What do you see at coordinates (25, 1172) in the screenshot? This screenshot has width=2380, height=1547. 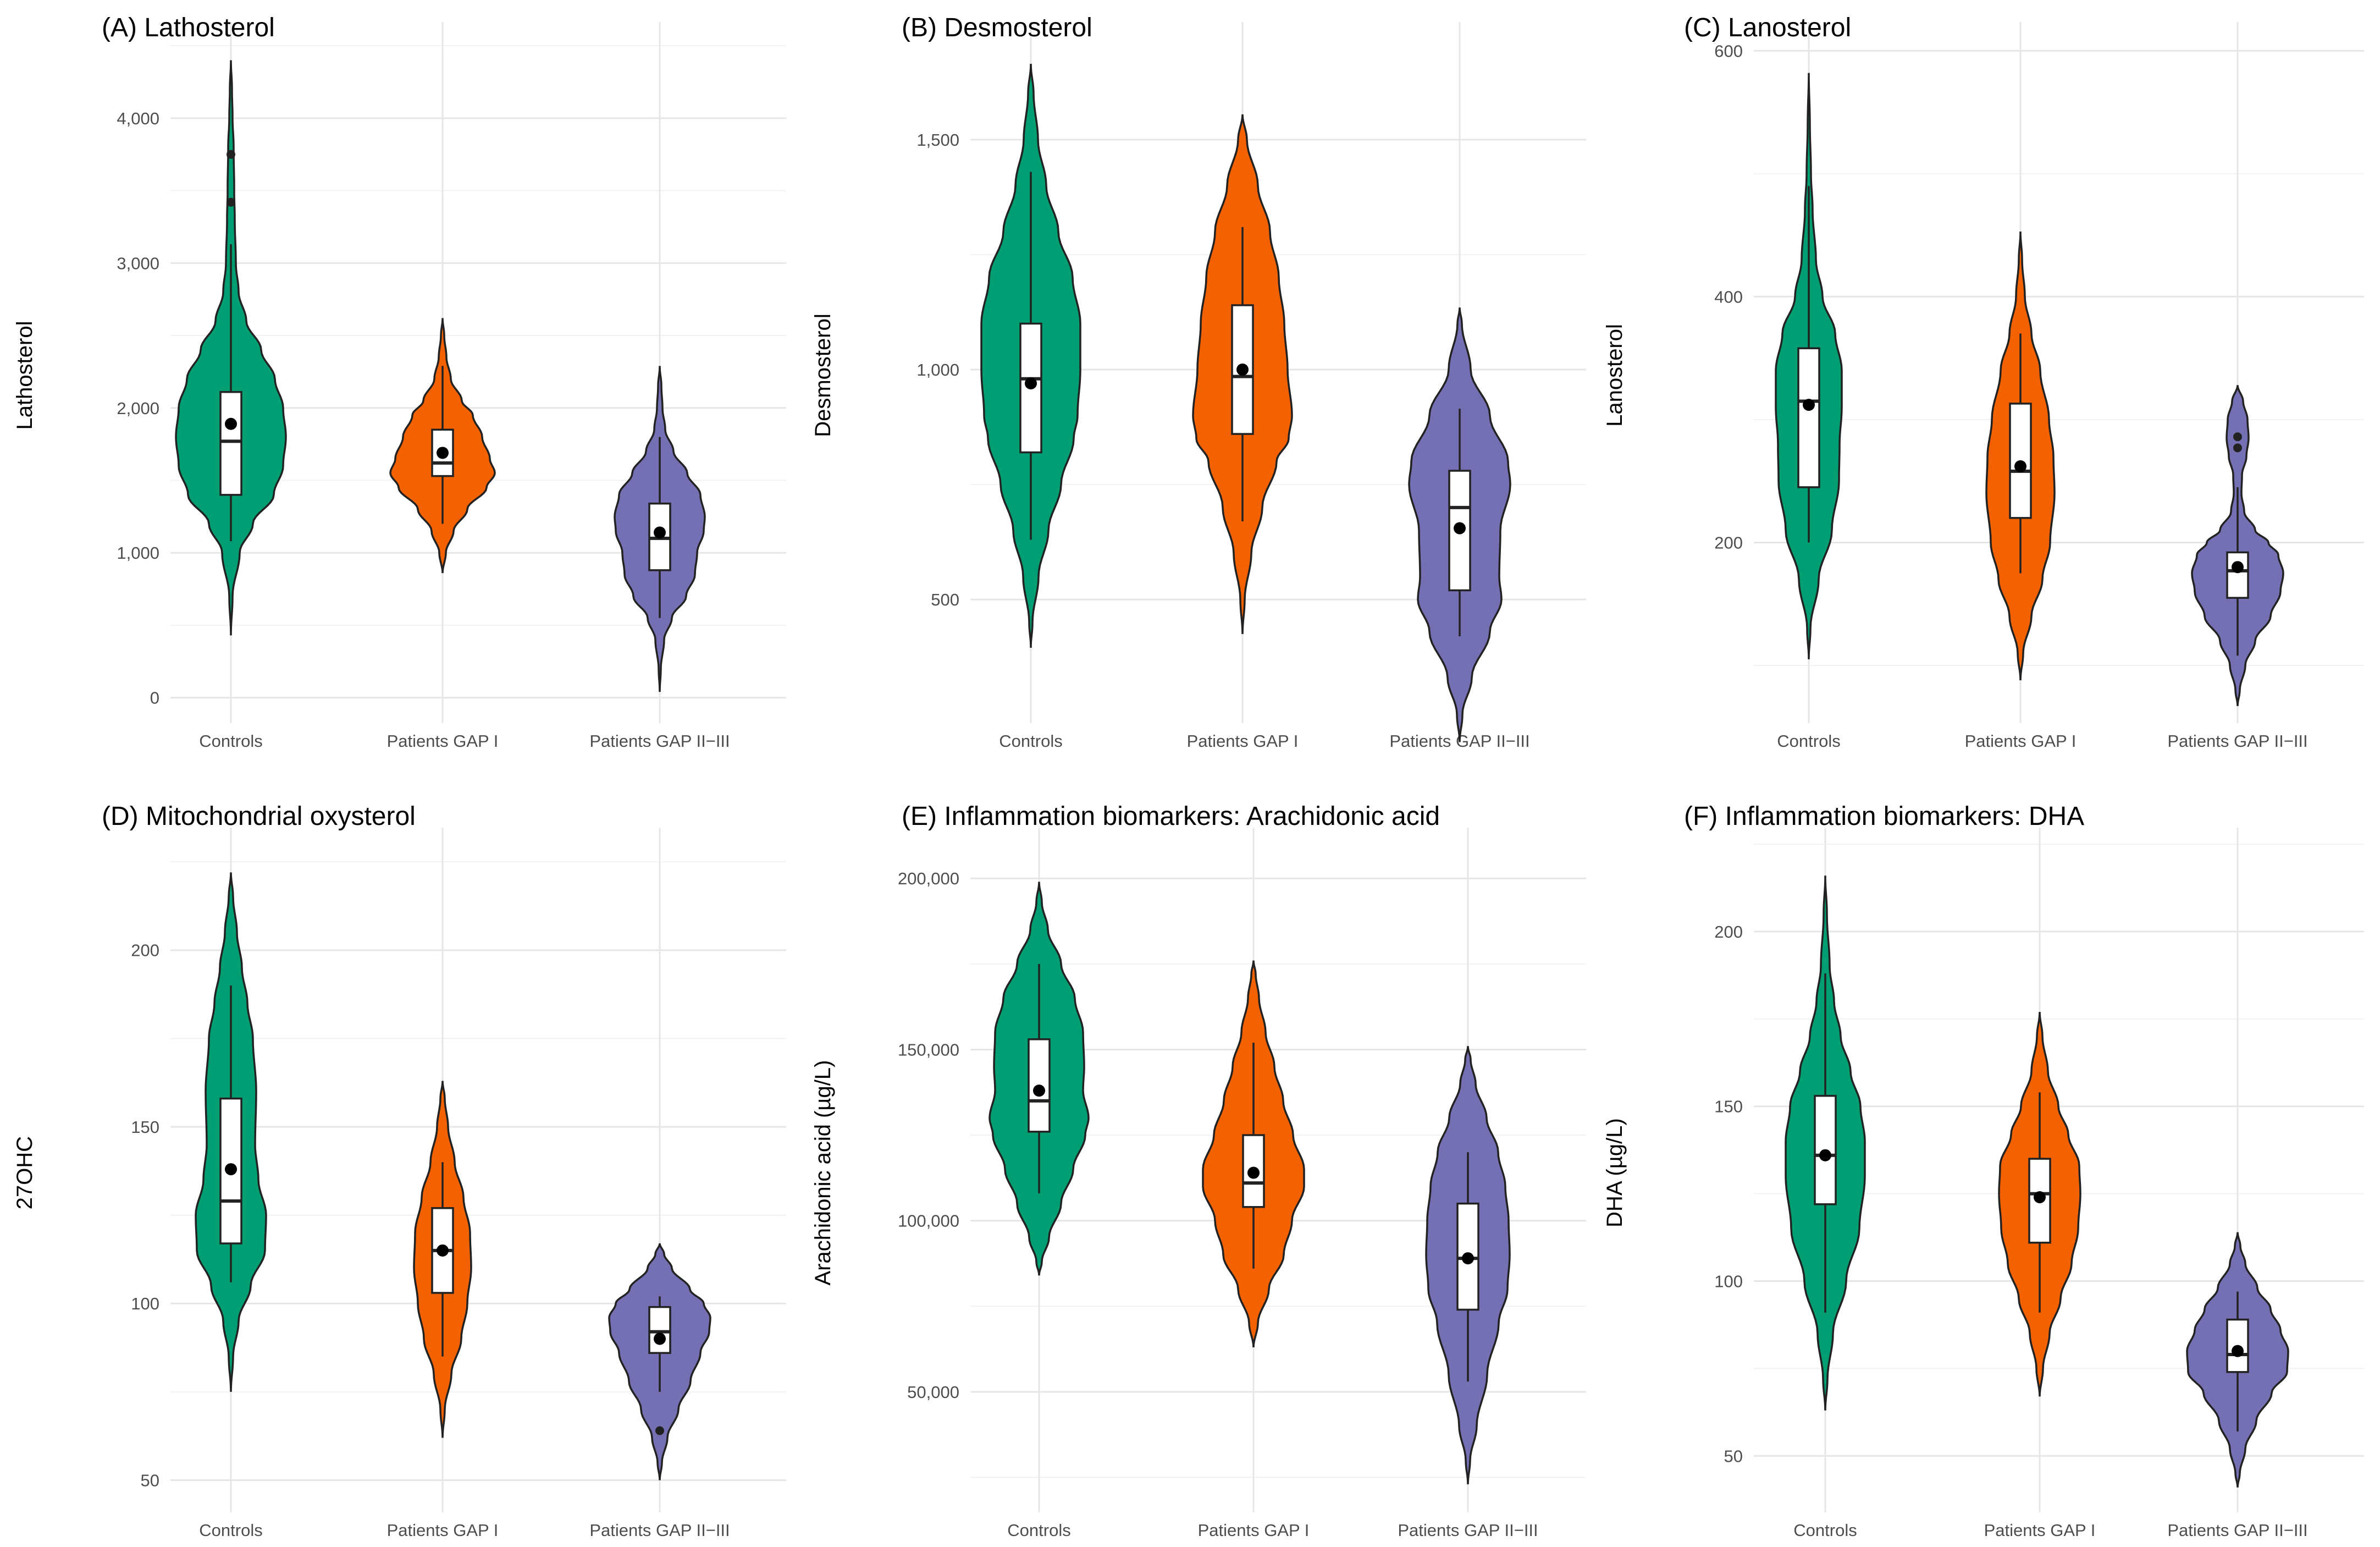 I see `y-axis-label: 27OHC` at bounding box center [25, 1172].